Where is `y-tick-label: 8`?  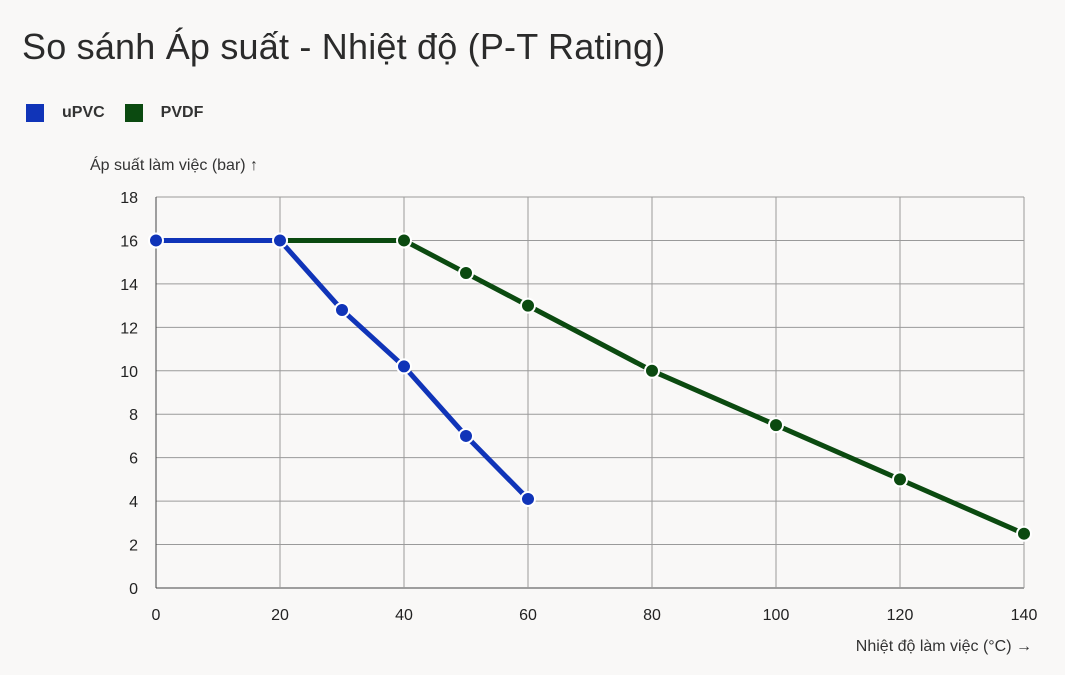 y-tick-label: 8 is located at coordinates (133, 415).